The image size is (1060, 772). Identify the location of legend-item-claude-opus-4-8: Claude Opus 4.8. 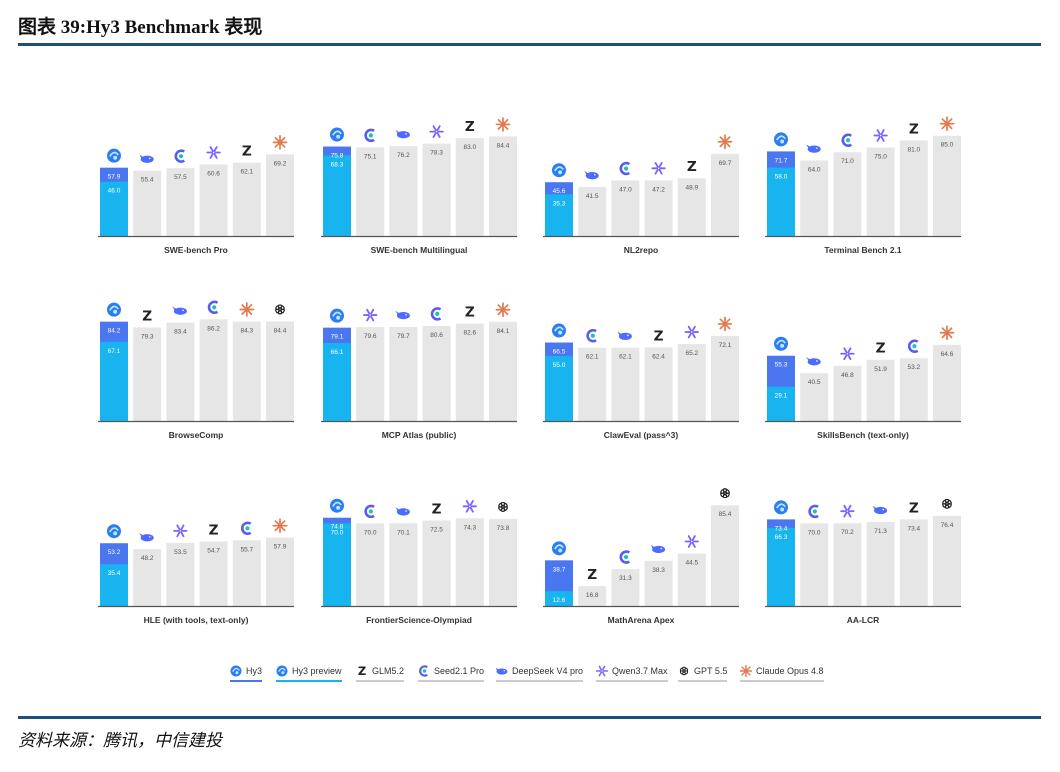
(782, 671).